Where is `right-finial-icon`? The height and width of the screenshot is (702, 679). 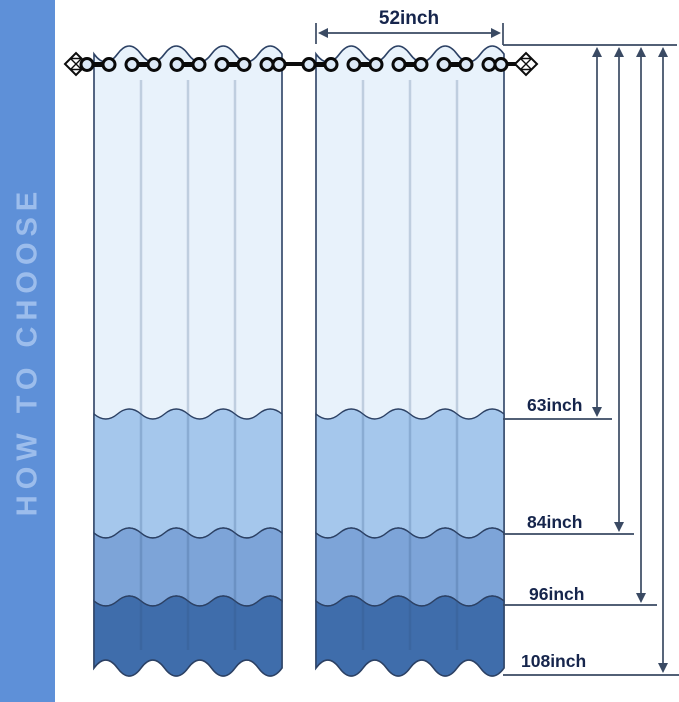 right-finial-icon is located at coordinates (526, 64).